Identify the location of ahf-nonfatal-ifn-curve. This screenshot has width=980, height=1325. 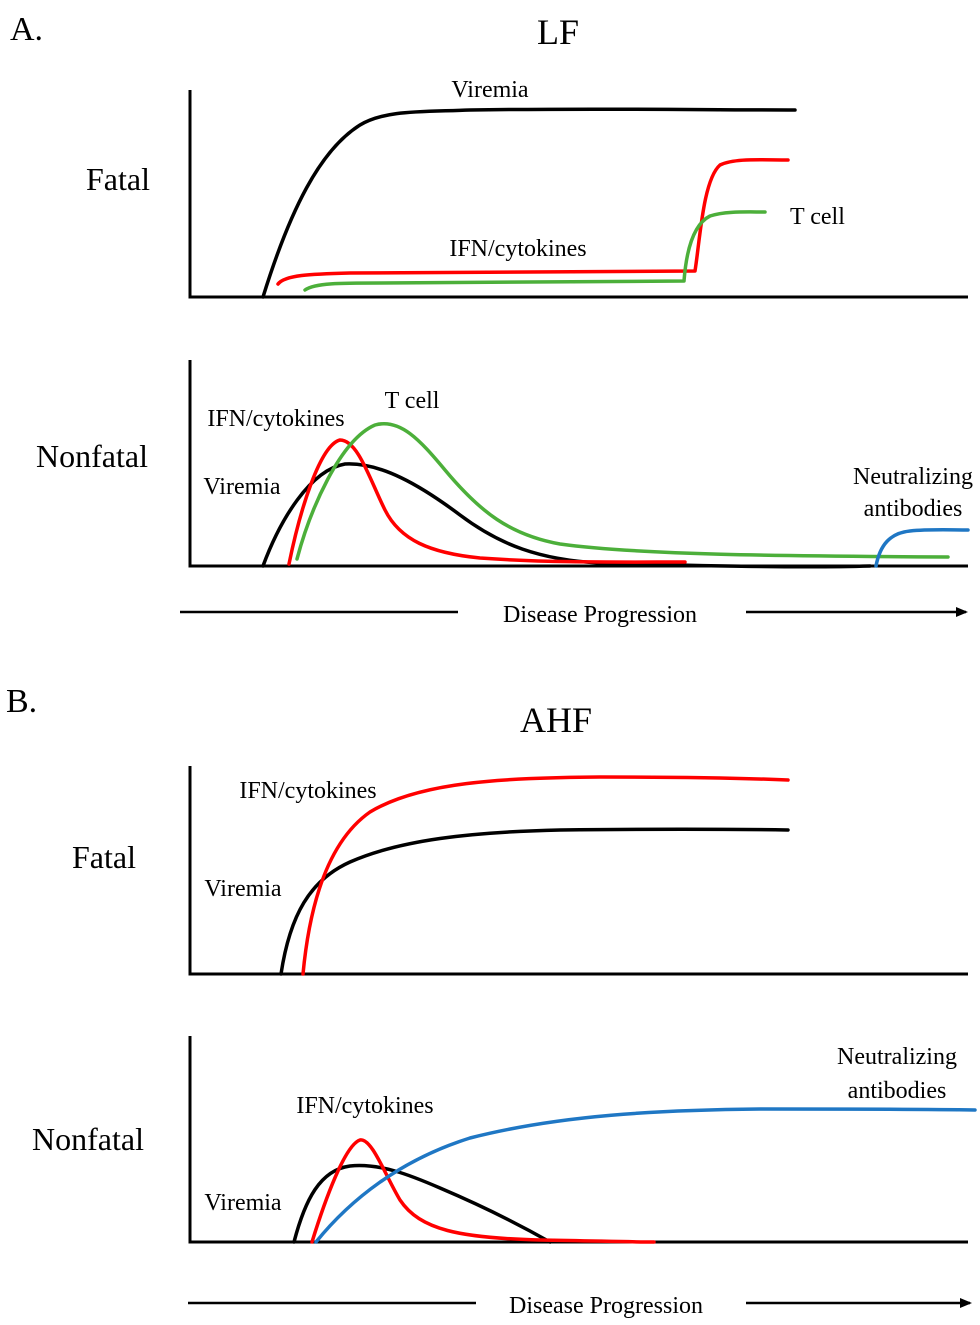
(483, 1191).